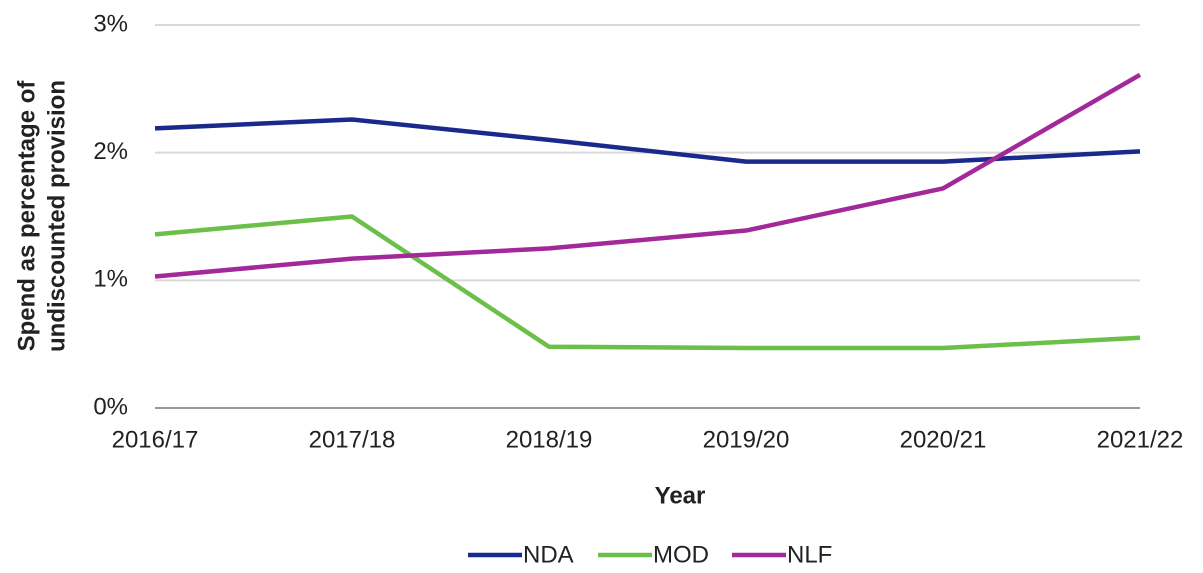  Describe the element at coordinates (549, 439) in the screenshot. I see `x-tick-label: 2018/19` at that location.